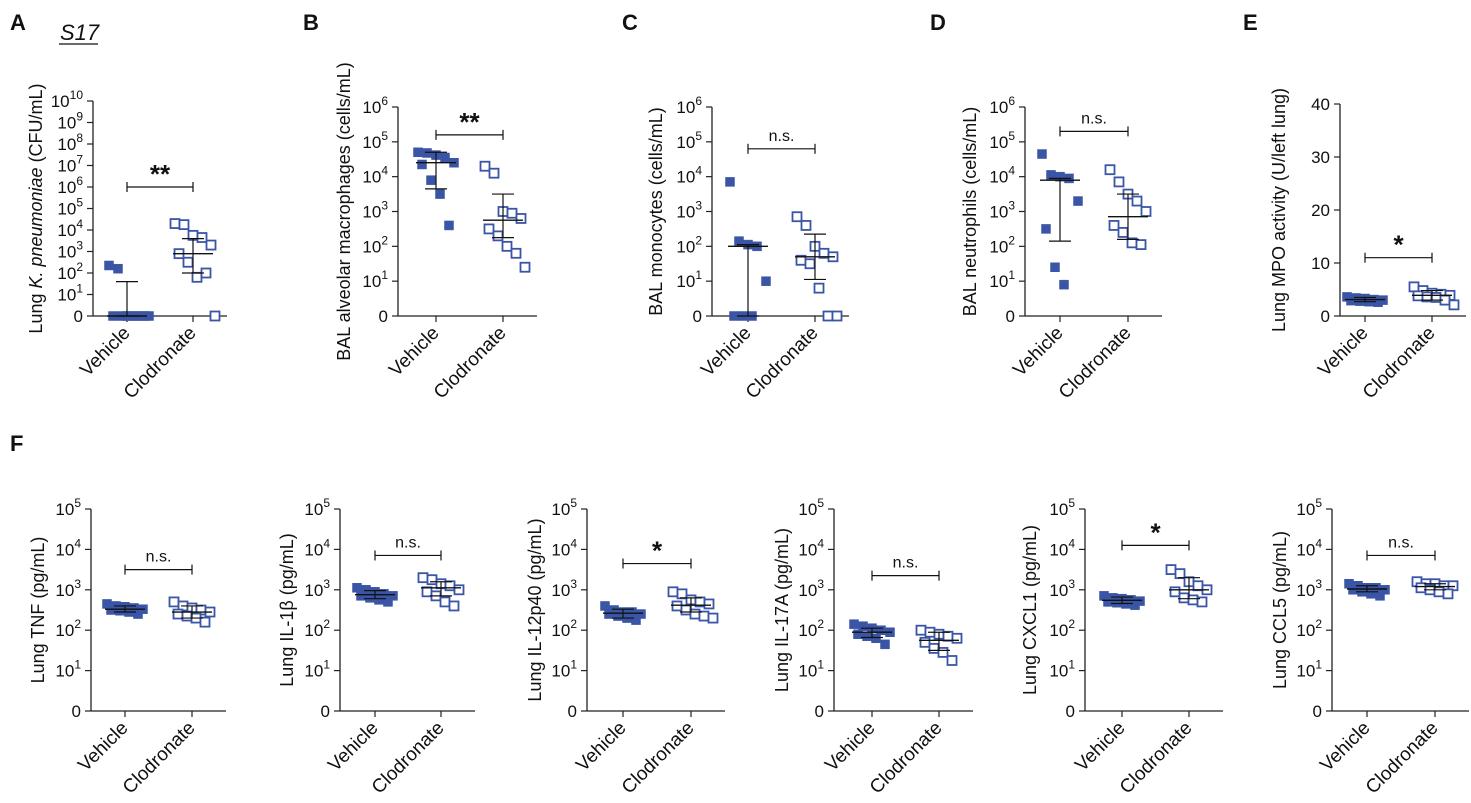 The width and height of the screenshot is (1471, 803). What do you see at coordinates (782, 610) in the screenshot?
I see `y-axis-label: Lung IL-17A (pg/mL)` at bounding box center [782, 610].